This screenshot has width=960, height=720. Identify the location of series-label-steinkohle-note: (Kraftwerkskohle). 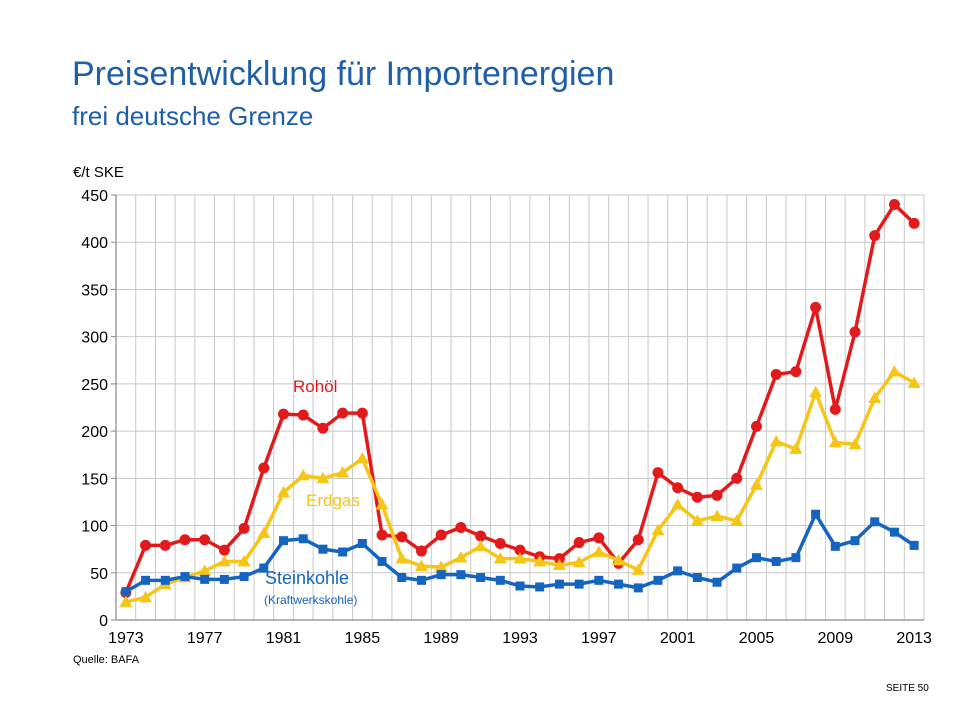
(310, 600).